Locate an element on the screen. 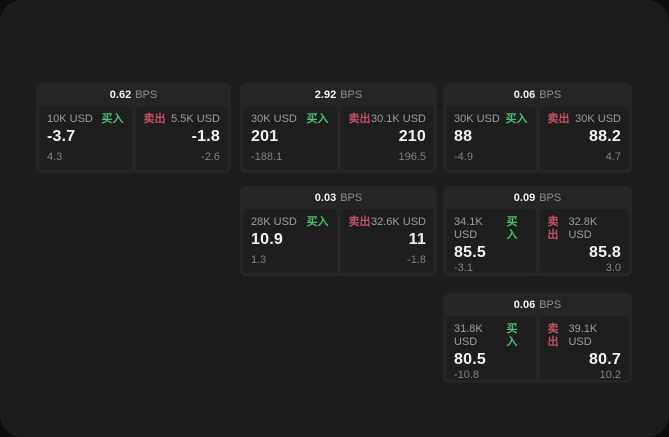 Image resolution: width=669 pixels, height=437 pixels. buy-panel-top: 28K USD 买入 is located at coordinates (290, 222).